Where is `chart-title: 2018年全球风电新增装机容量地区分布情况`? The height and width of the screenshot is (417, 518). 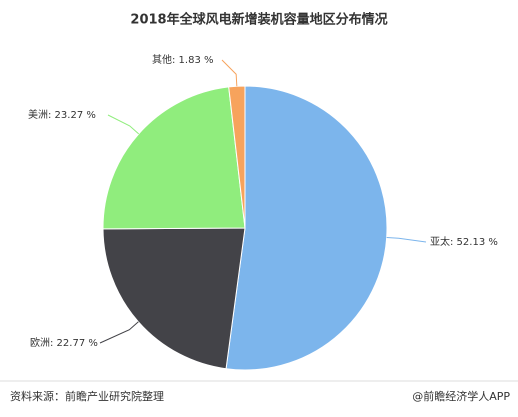 chart-title: 2018年全球风电新增装机容量地区分布情况 is located at coordinates (258, 20).